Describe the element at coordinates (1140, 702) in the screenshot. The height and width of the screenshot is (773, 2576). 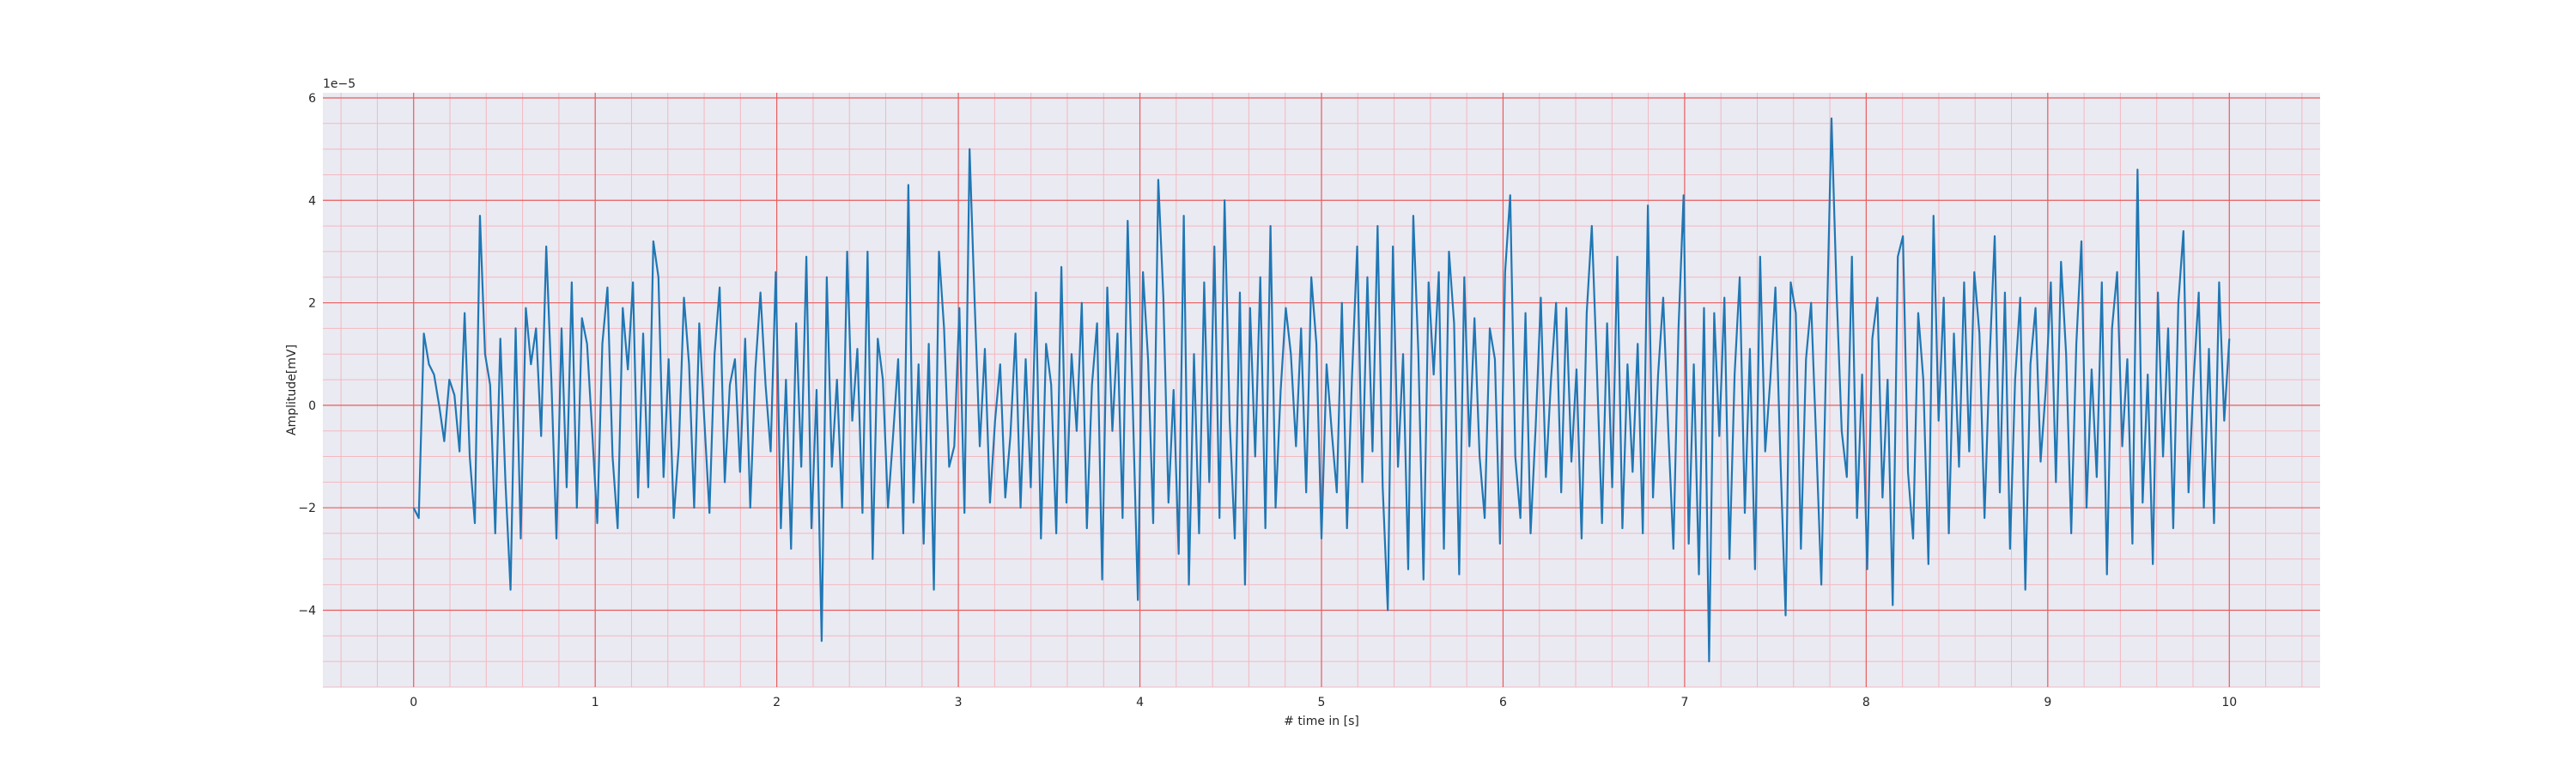
I see `x-tick-label: 4` at that location.